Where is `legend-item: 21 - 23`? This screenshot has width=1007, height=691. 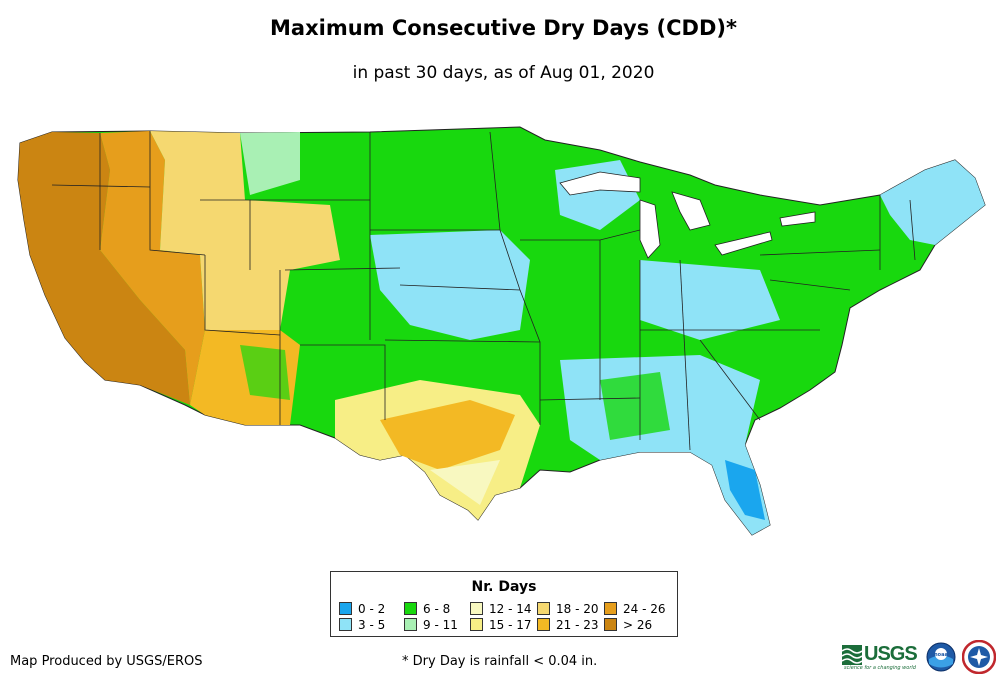 legend-item: 21 - 23 is located at coordinates (568, 625).